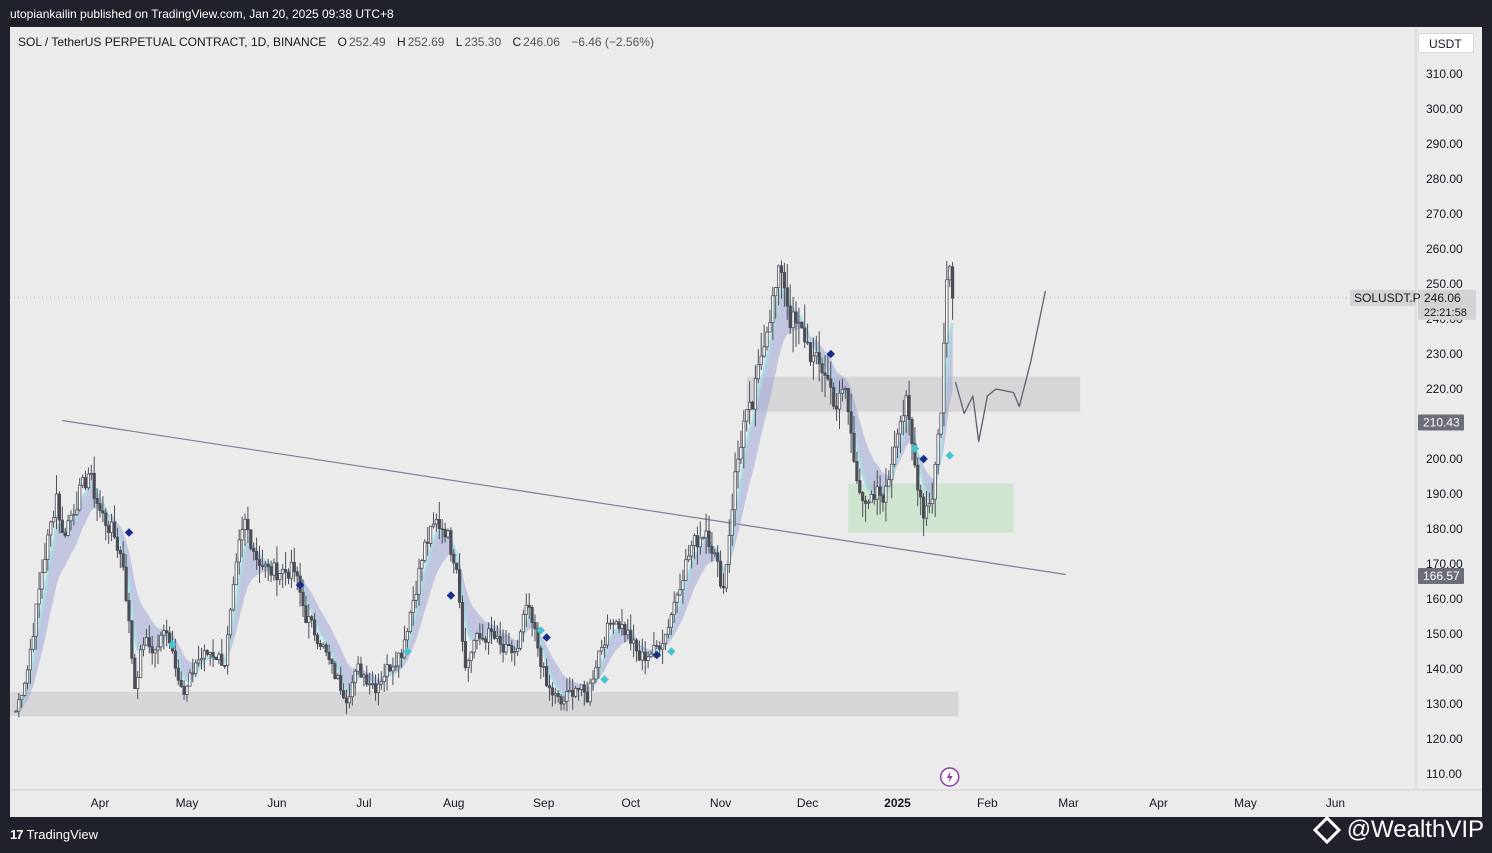  I want to click on close-label: C, so click(517, 42).